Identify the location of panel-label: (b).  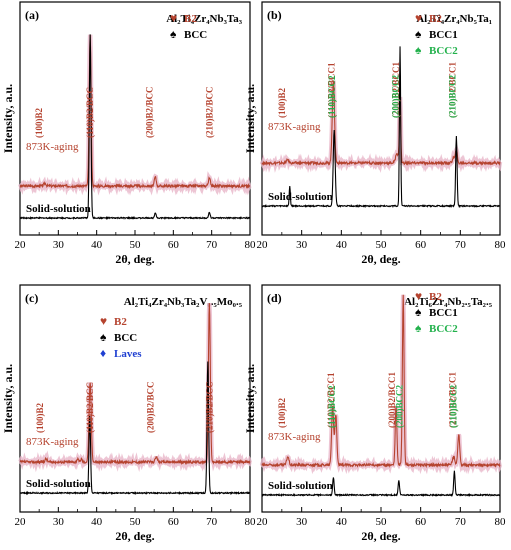
(274, 15).